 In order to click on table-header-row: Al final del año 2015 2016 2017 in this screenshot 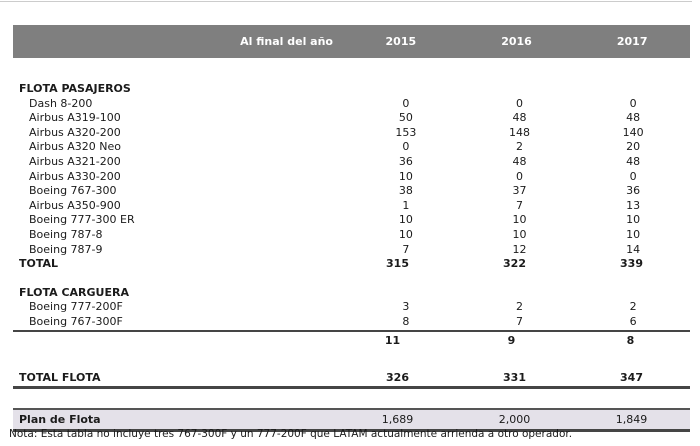, I will do `click(351, 41)`.